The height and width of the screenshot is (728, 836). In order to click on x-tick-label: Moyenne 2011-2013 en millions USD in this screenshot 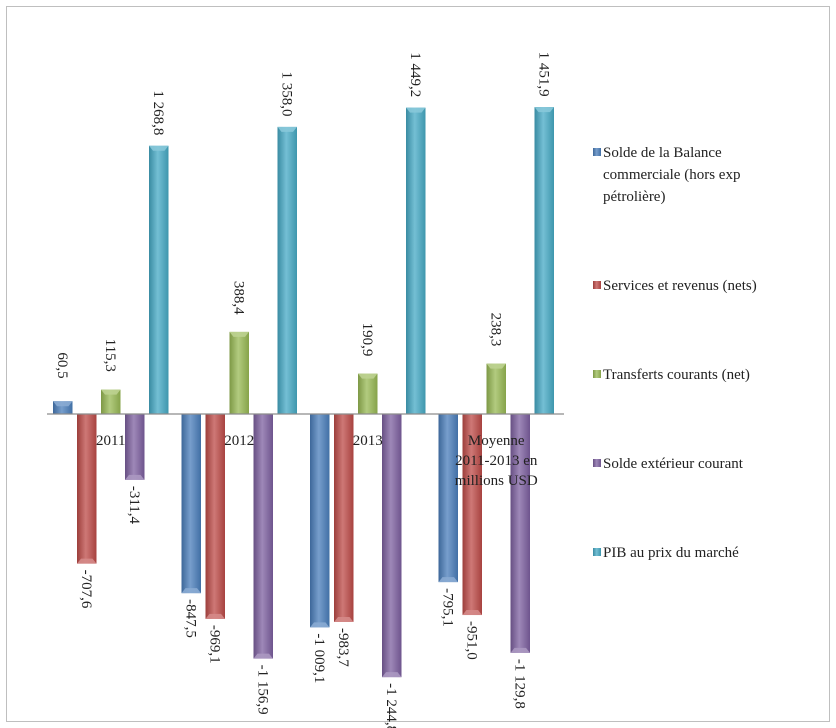, I will do `click(496, 461)`.